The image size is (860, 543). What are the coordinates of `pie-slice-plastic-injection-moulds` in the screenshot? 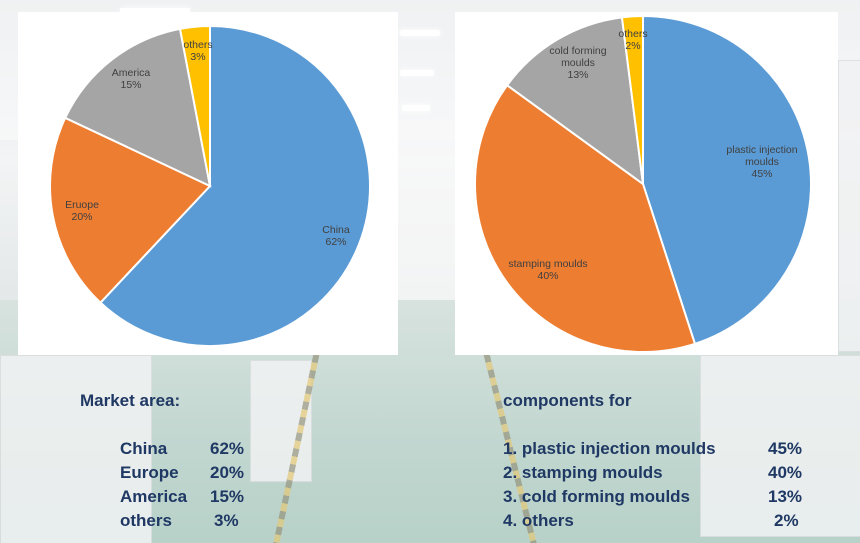 It's located at (727, 180).